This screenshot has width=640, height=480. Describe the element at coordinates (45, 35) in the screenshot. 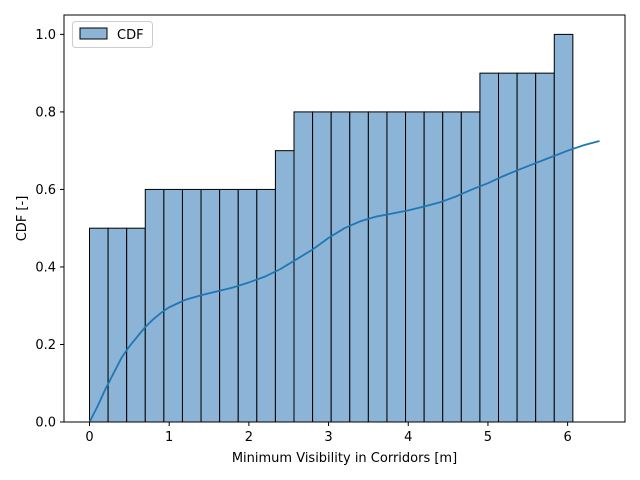

I see `y-tick-label: 1.0` at that location.